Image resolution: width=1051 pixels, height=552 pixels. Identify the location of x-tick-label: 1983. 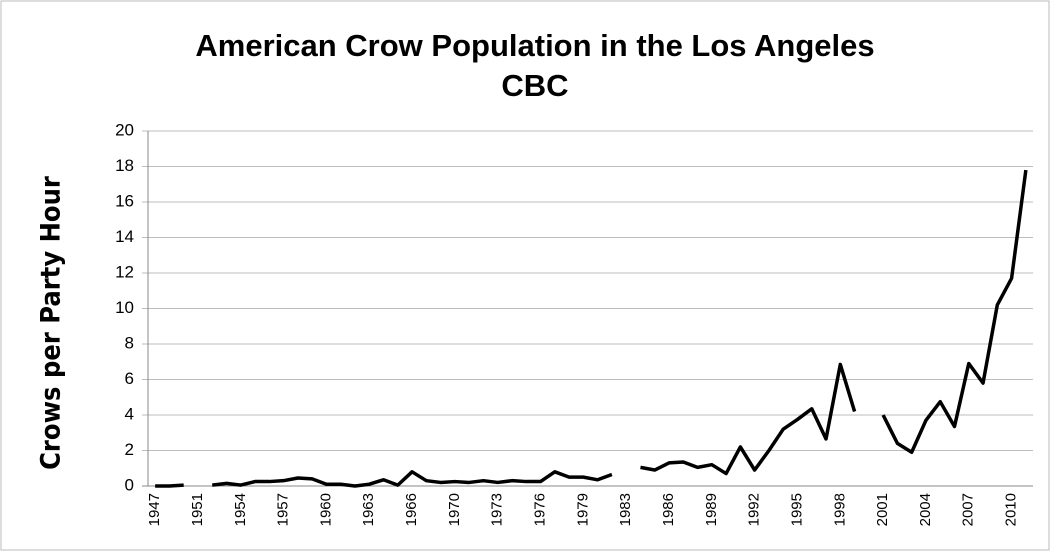
(625, 509).